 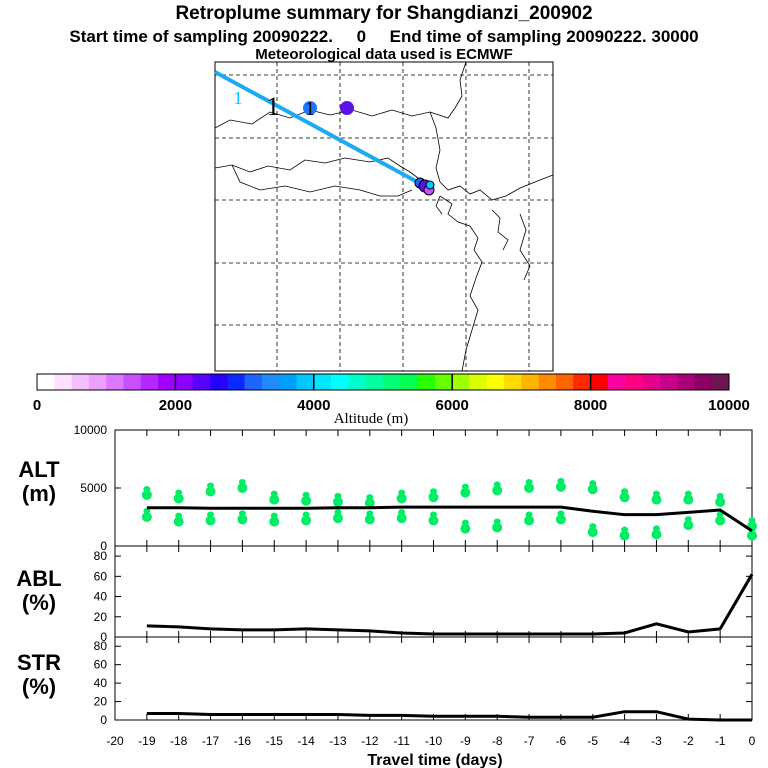 What do you see at coordinates (147, 741) in the screenshot?
I see `x-tick-label: -19` at bounding box center [147, 741].